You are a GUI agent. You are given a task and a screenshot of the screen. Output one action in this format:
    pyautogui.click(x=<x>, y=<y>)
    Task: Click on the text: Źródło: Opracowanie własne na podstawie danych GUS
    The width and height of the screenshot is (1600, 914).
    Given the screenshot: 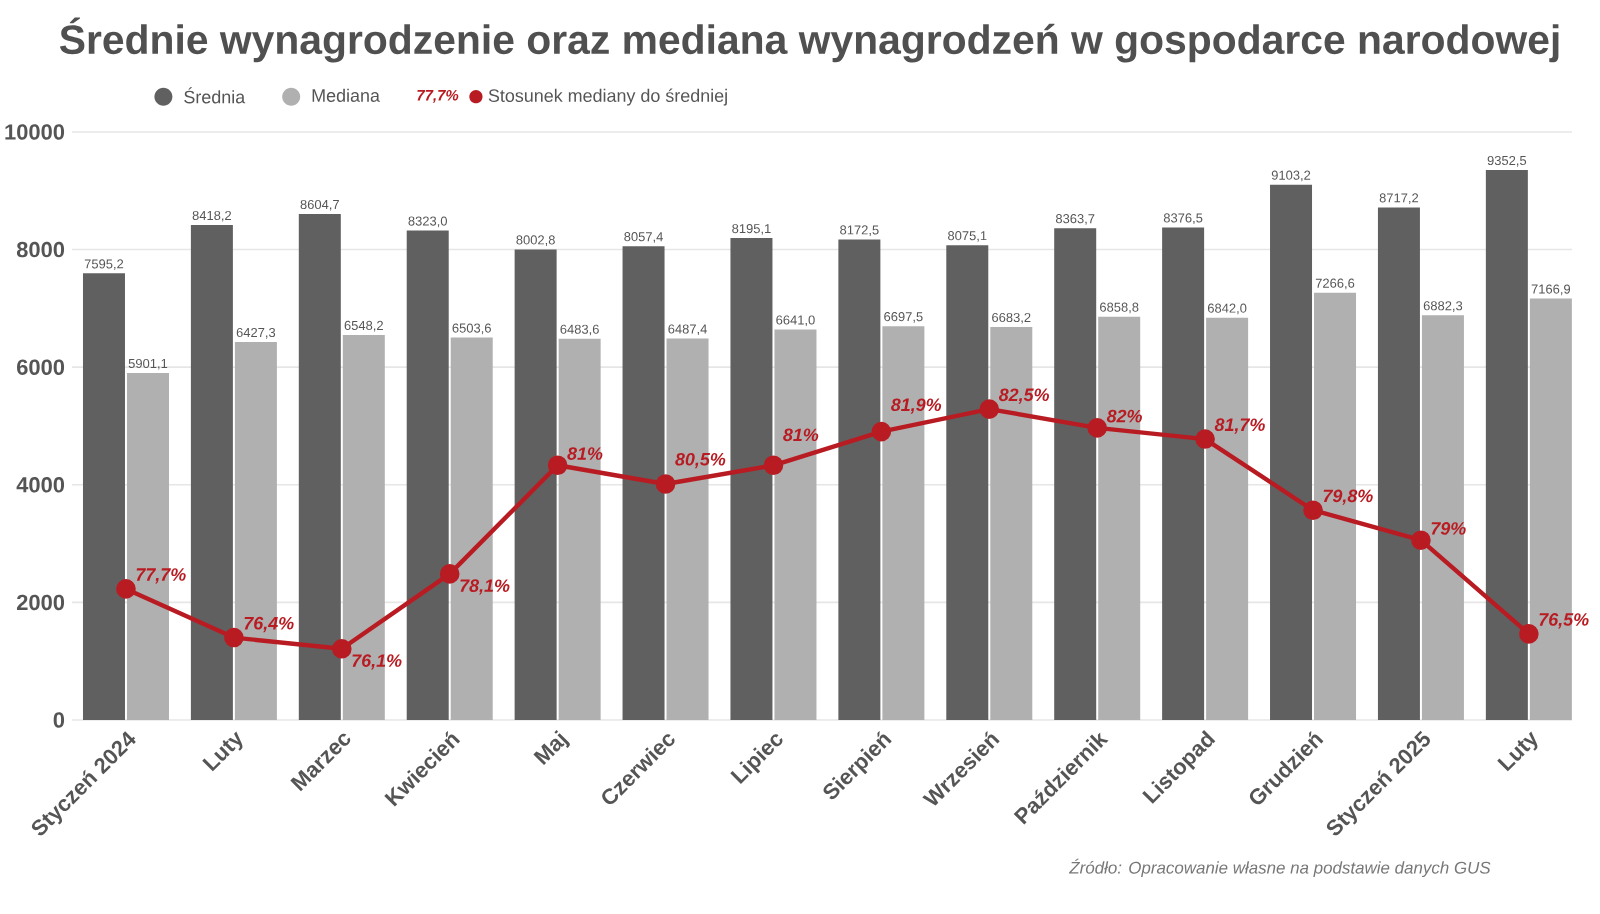 What is the action you would take?
    pyautogui.click(x=1279, y=868)
    